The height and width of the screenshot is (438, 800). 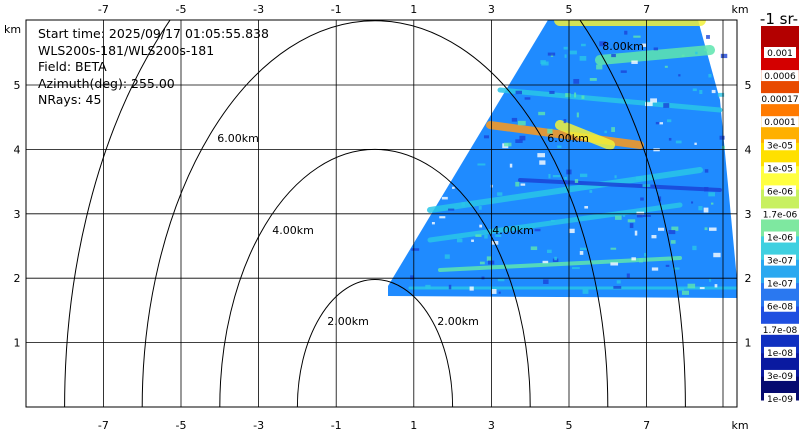 What do you see at coordinates (293, 230) in the screenshot?
I see `range-ring-label: 4.00km` at bounding box center [293, 230].